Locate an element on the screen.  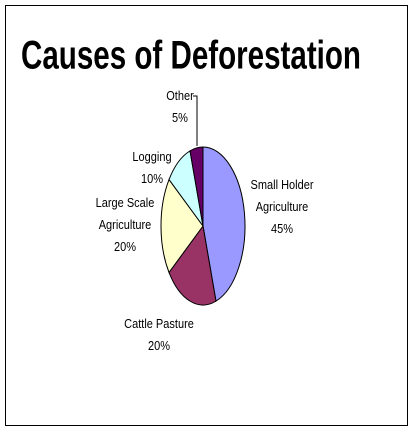
value-label: 10% is located at coordinates (152, 179).